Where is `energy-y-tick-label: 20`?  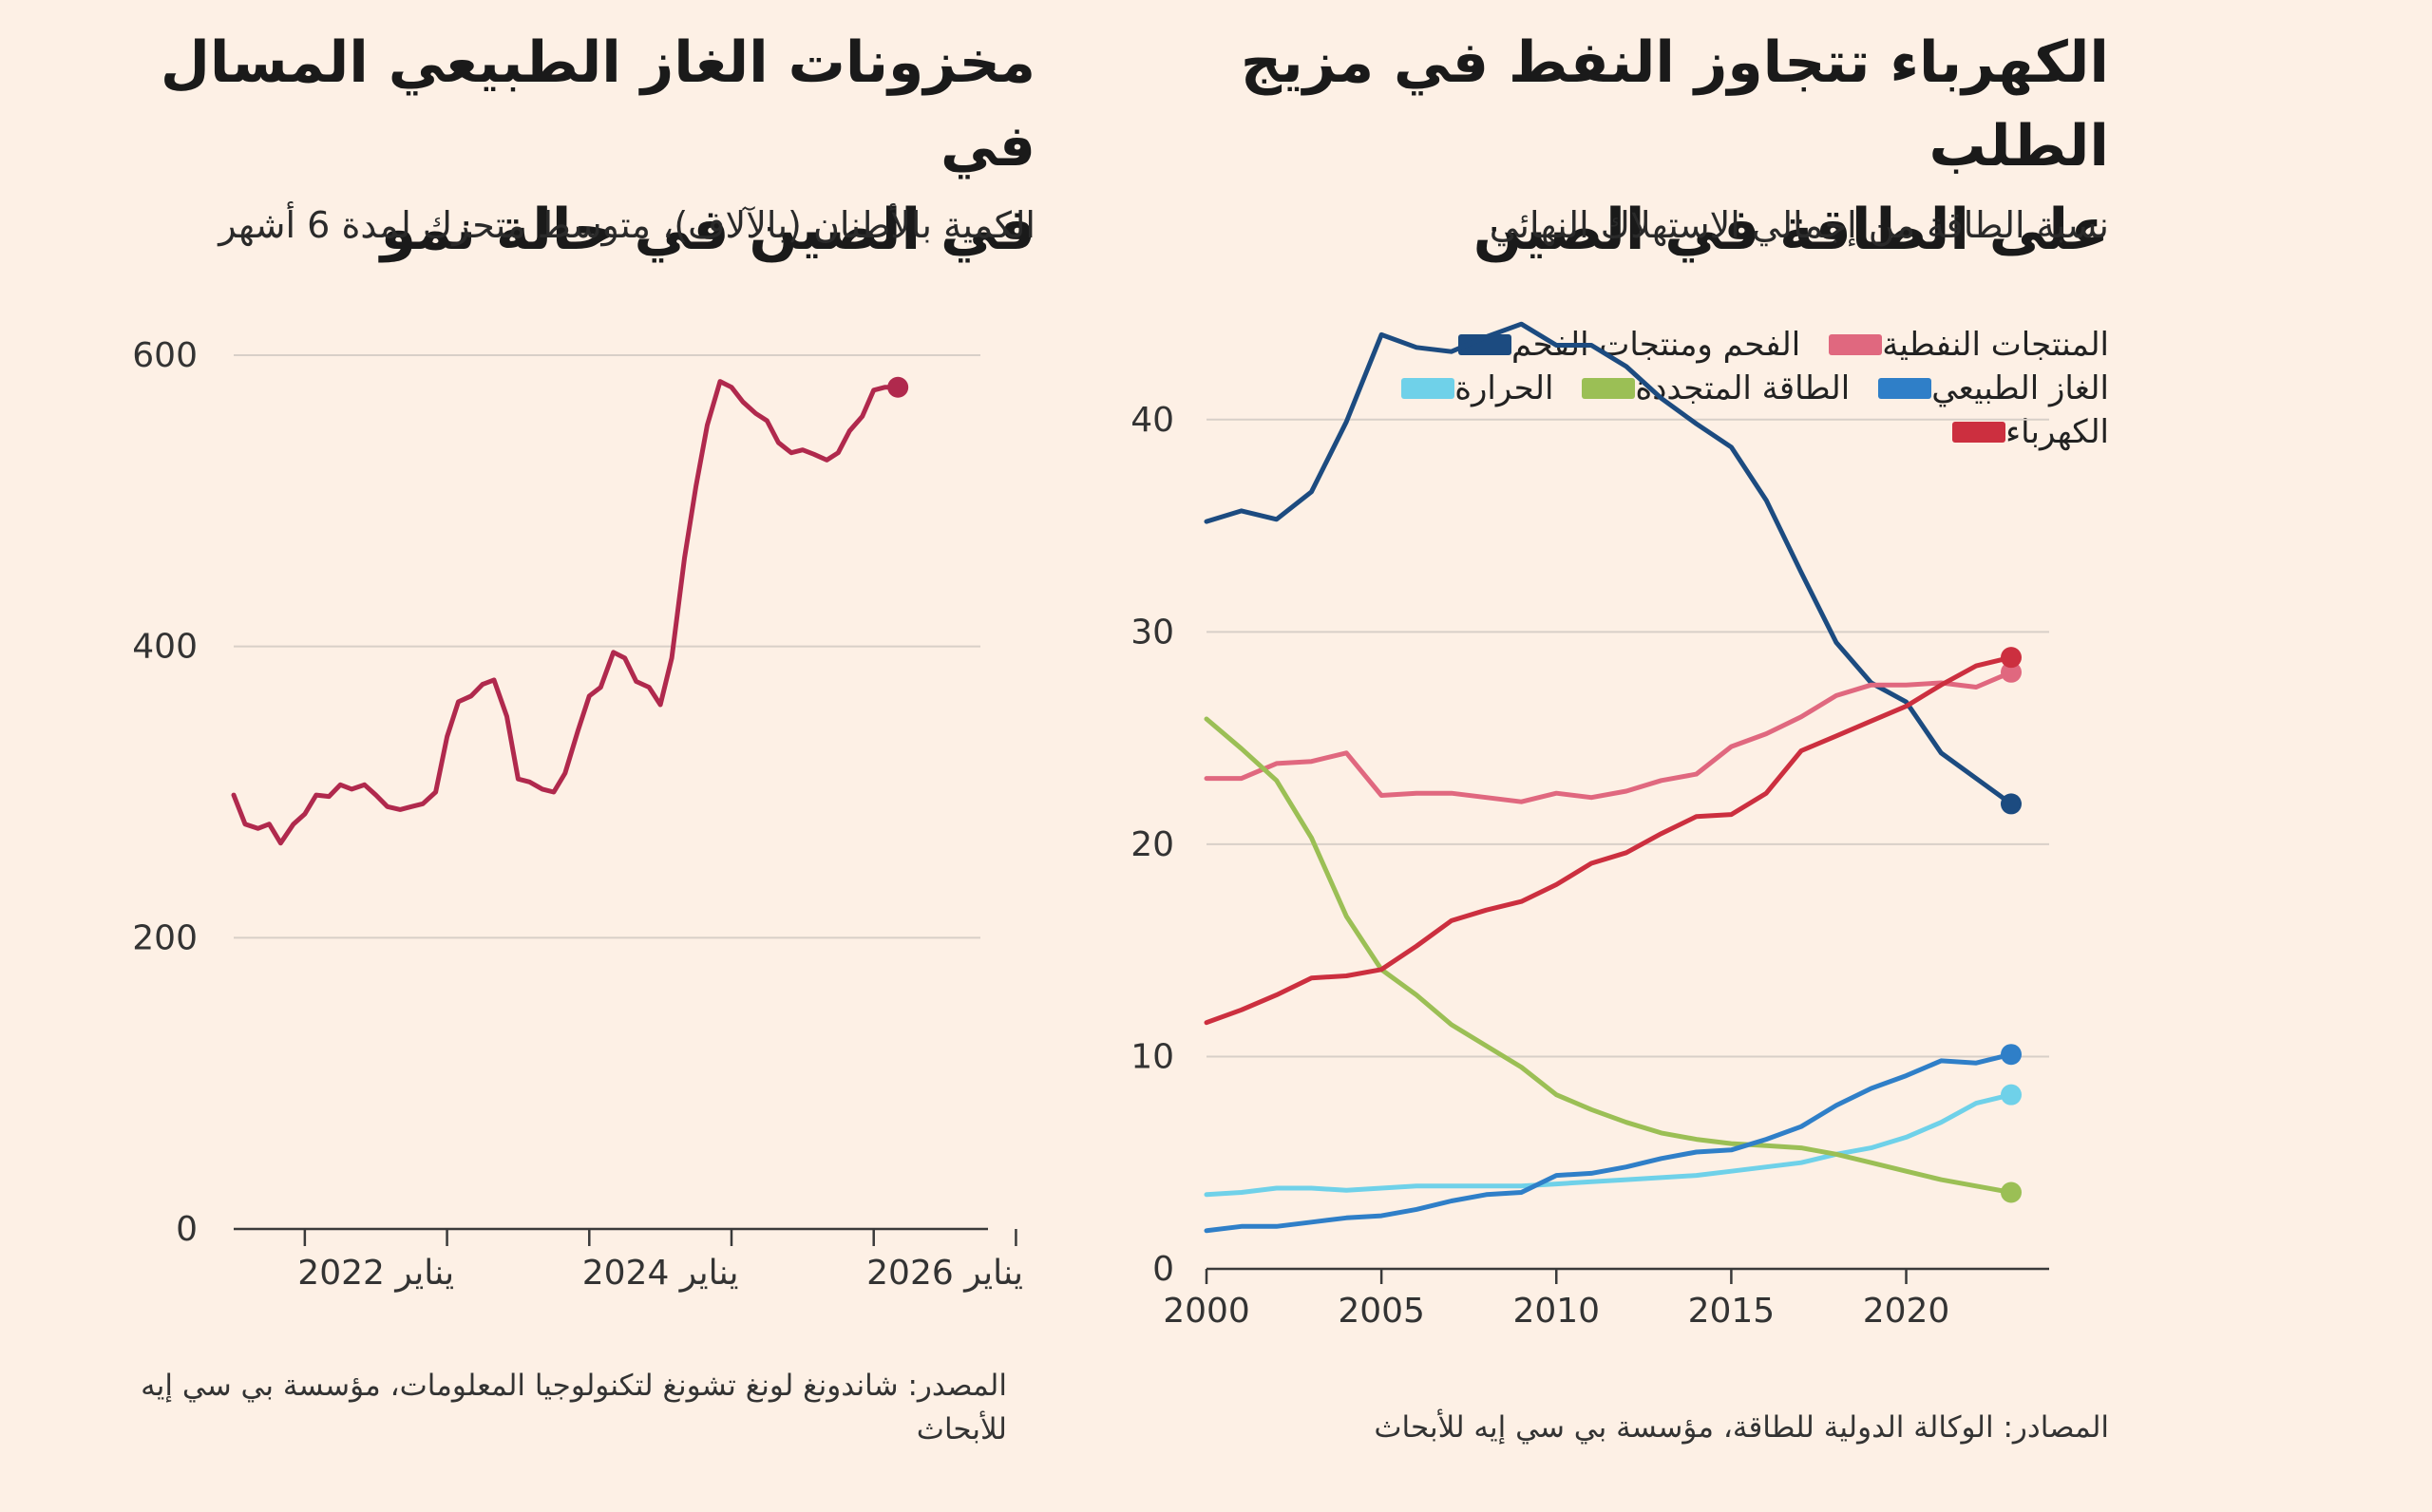 energy-y-tick-label: 20 is located at coordinates (1152, 845).